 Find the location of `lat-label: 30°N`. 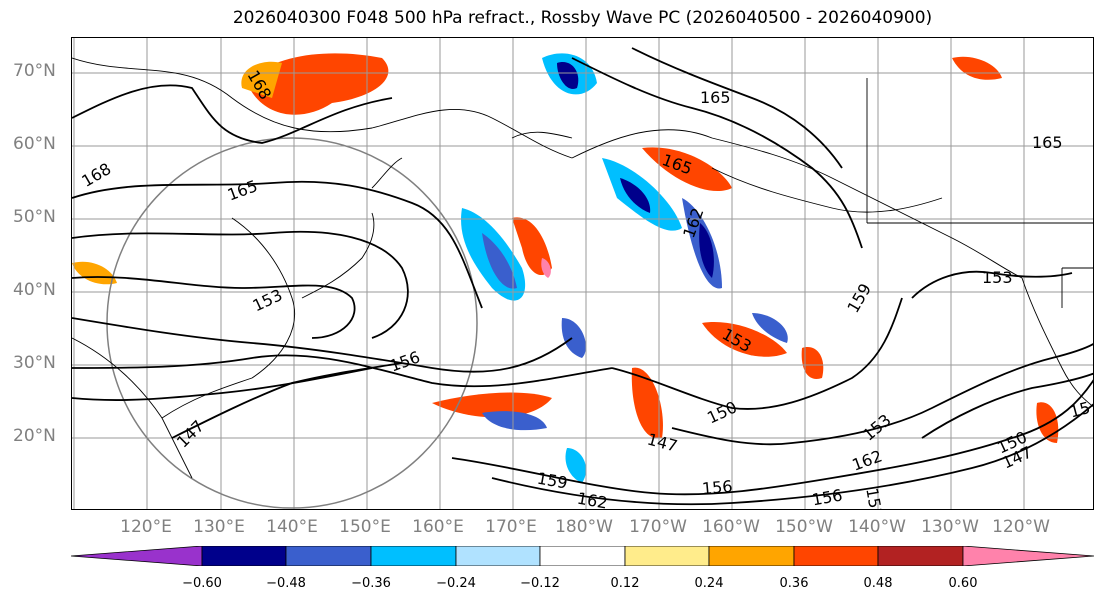

lat-label: 30°N is located at coordinates (34, 363).